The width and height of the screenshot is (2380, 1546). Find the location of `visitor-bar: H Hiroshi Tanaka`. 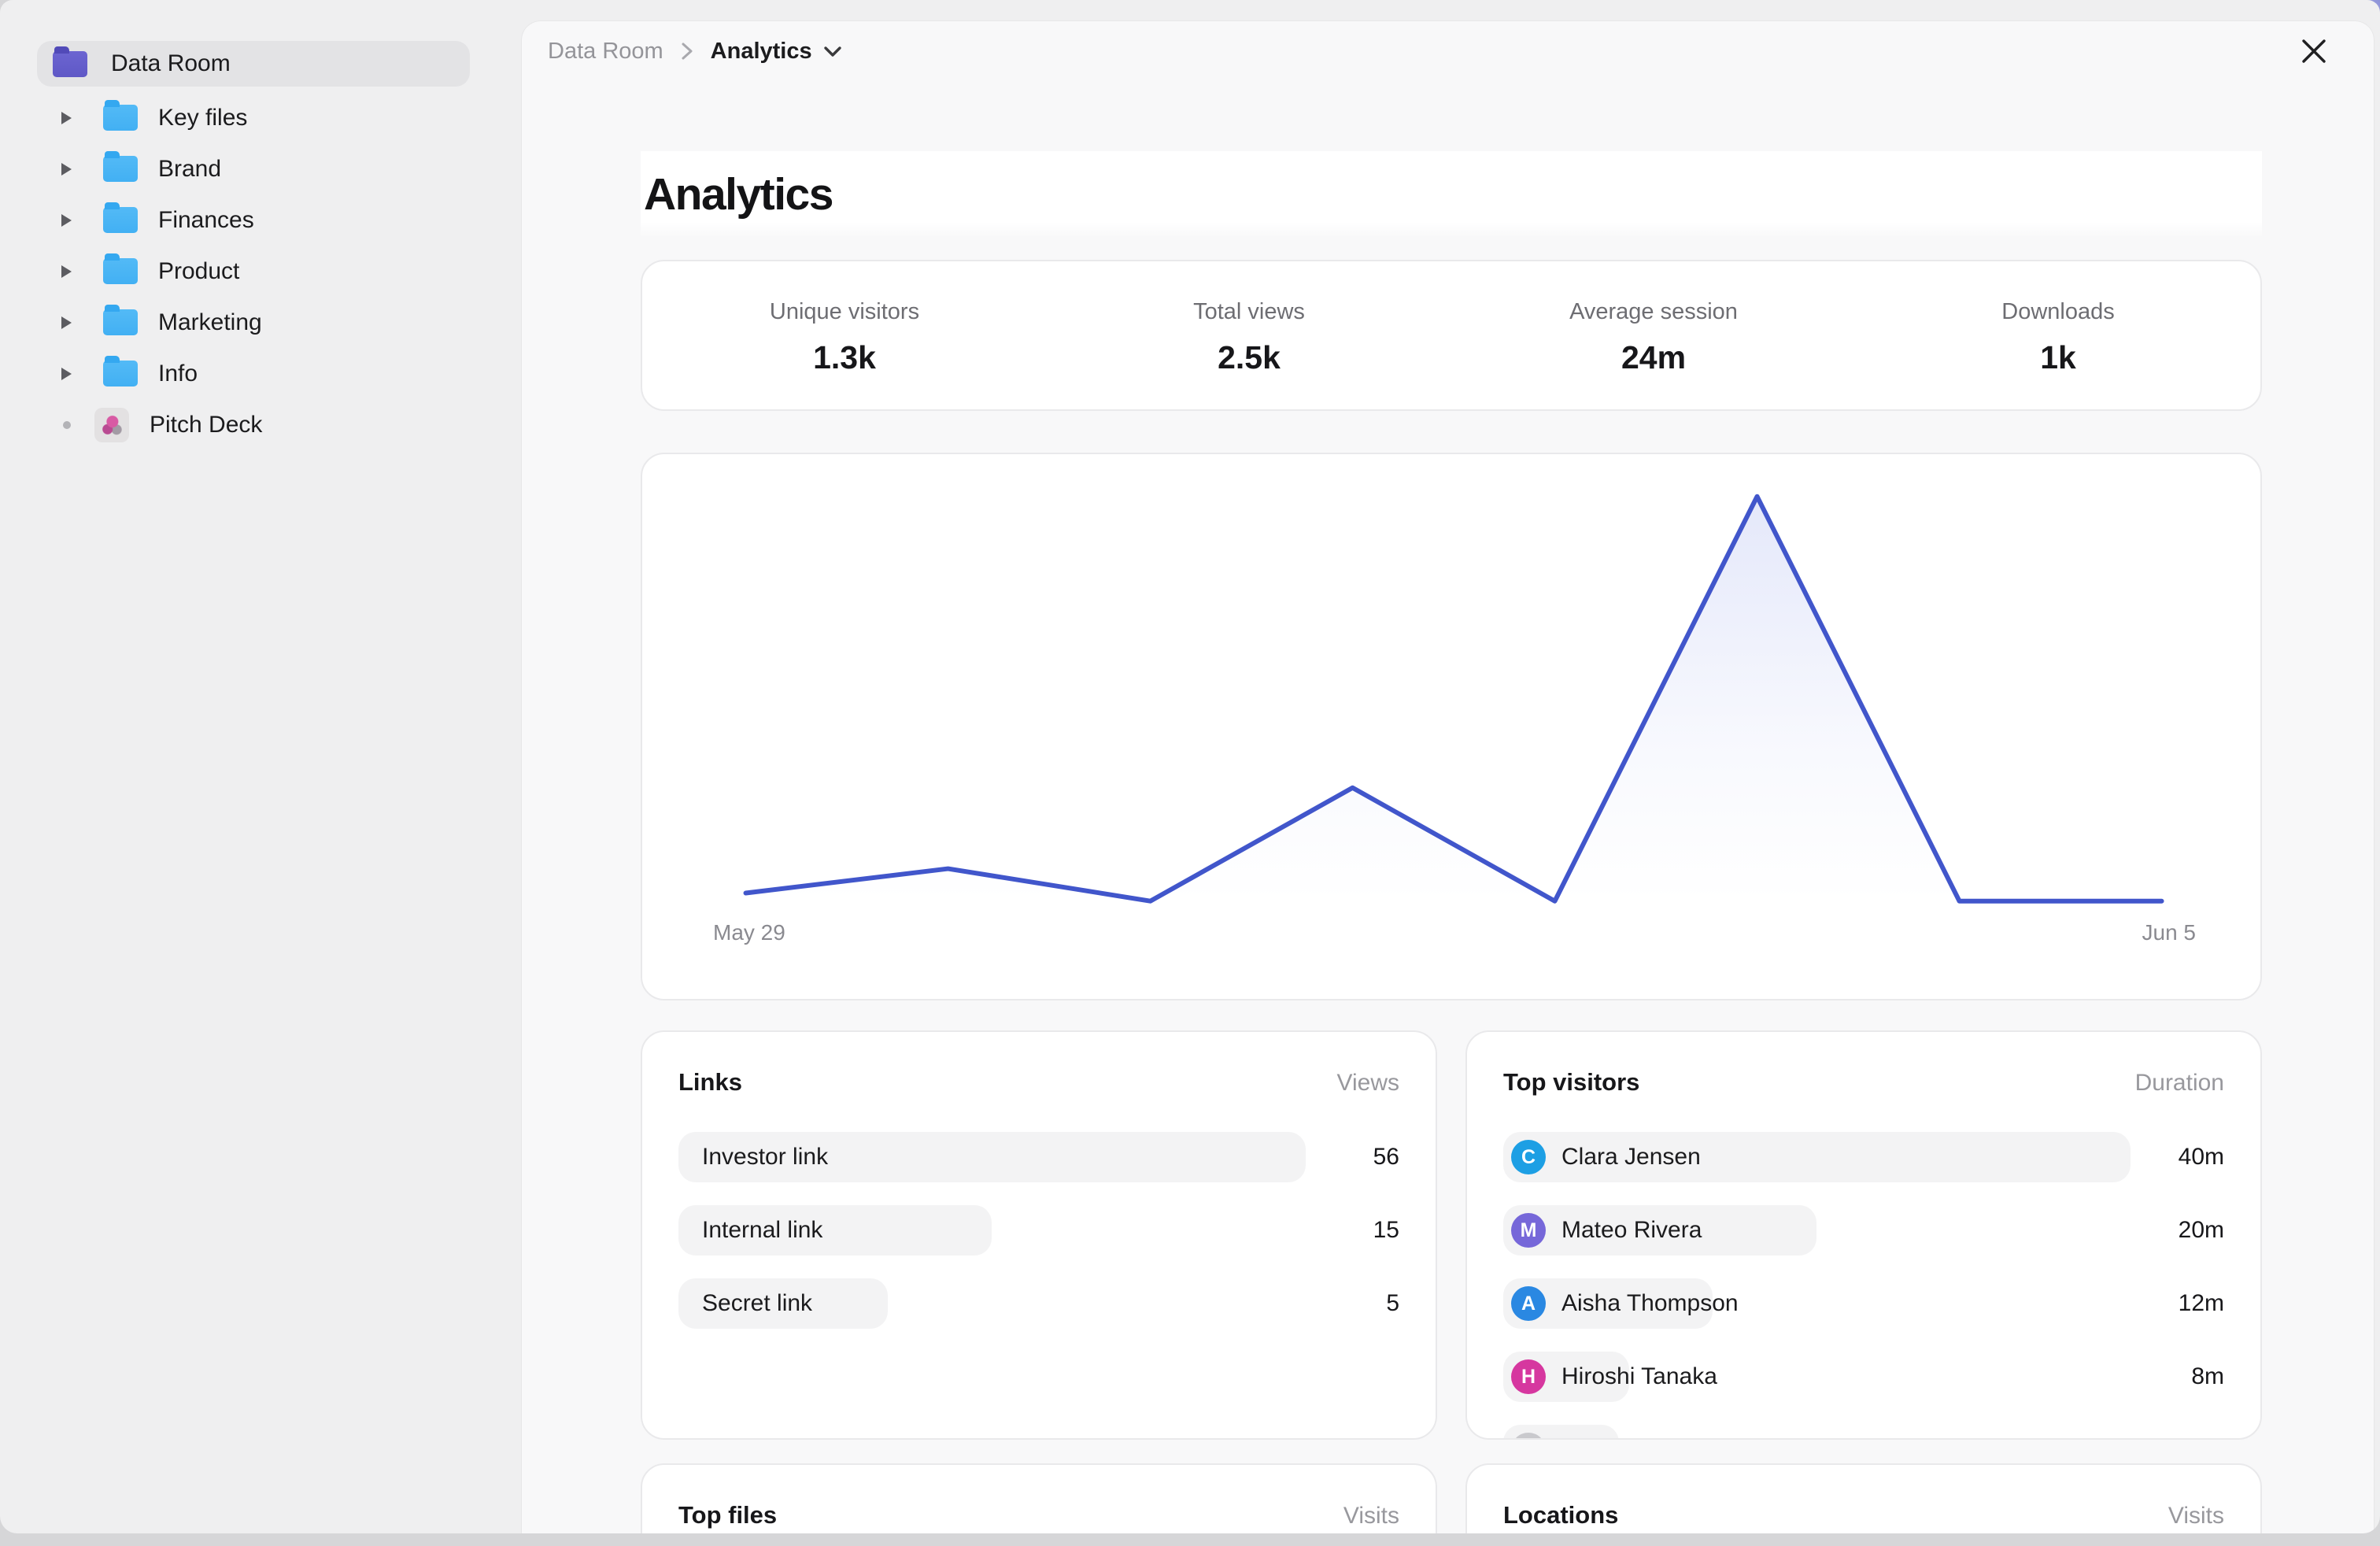

visitor-bar: H Hiroshi Tanaka is located at coordinates (1610, 1377).